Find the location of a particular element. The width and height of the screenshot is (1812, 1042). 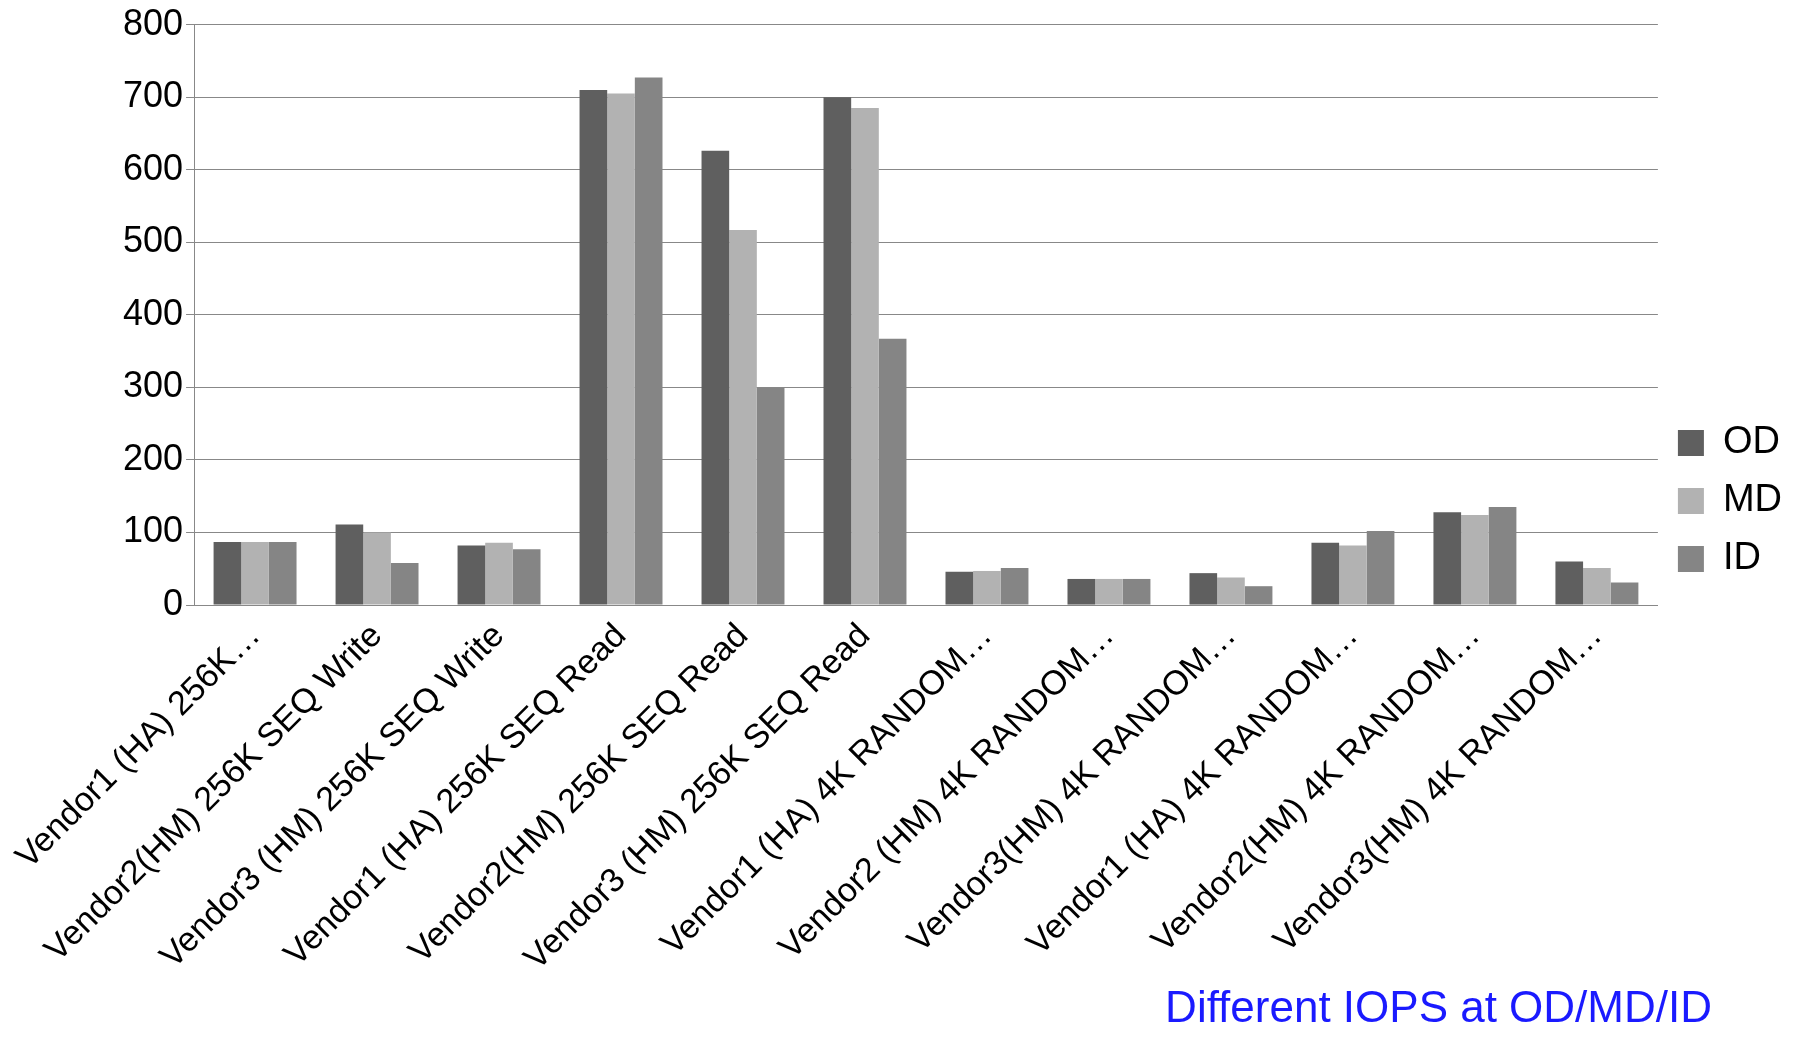

y-tick-label: 700 is located at coordinates (153, 95).